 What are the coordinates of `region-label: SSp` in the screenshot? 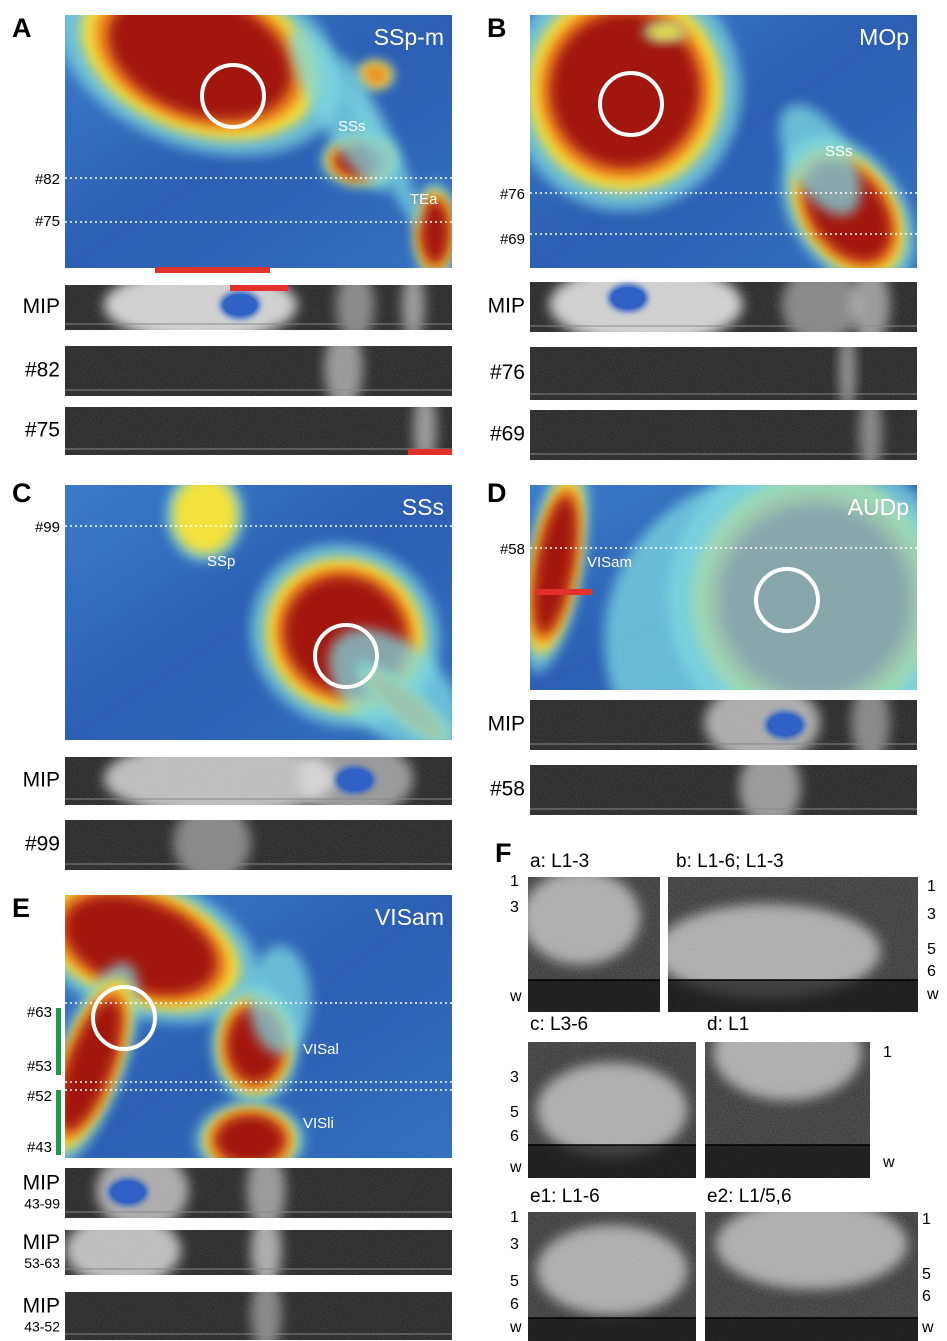 It's located at (221, 561).